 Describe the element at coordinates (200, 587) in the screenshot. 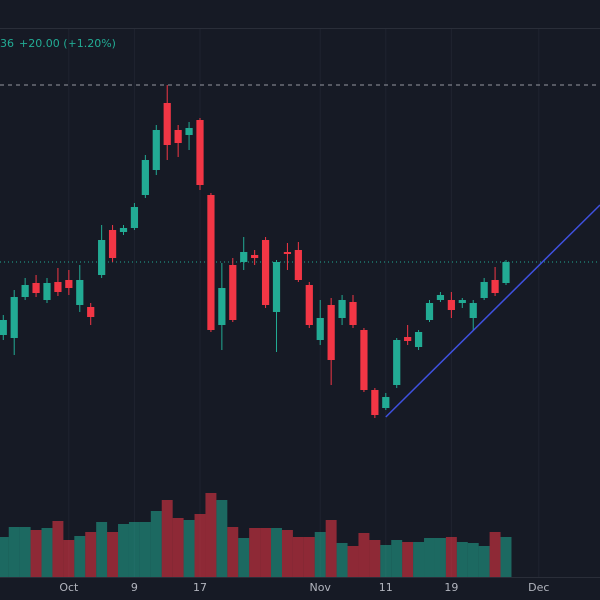

I see `x-tick-label: 17` at that location.